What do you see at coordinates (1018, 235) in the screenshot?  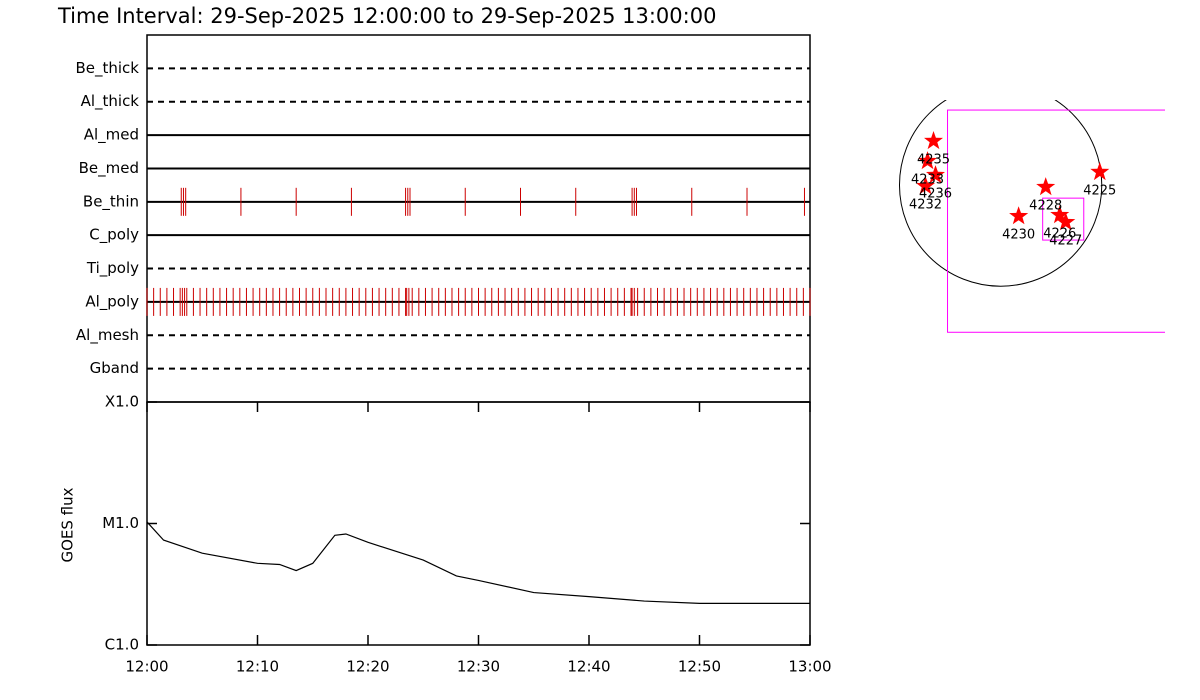 I see `region-label: 4230` at bounding box center [1018, 235].